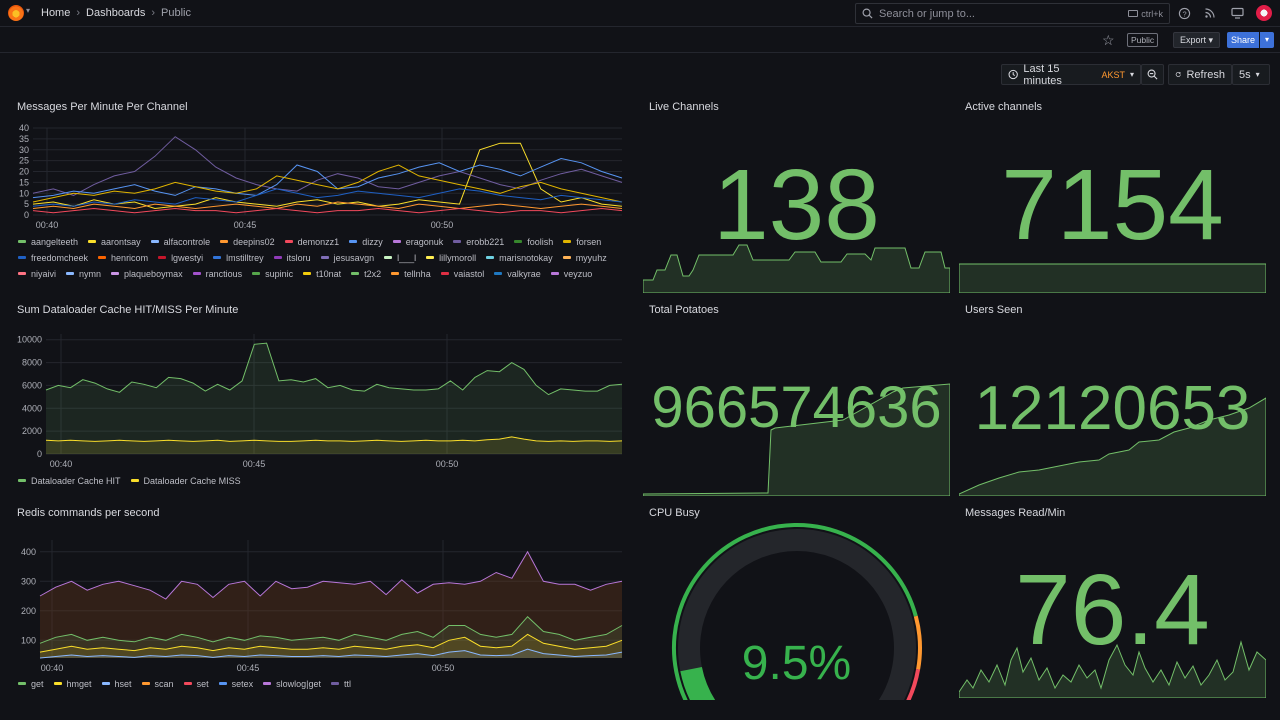 The height and width of the screenshot is (720, 1280). I want to click on legend-item: foolish, so click(533, 241).